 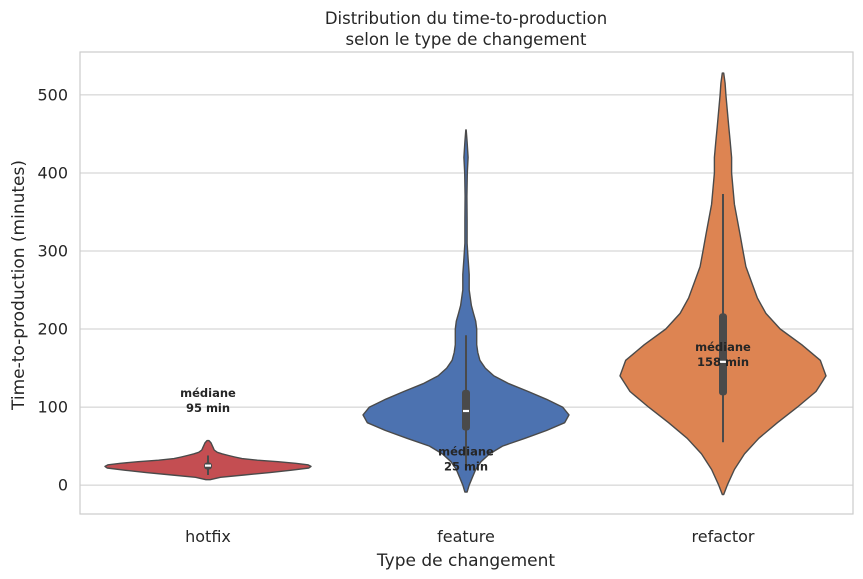 What do you see at coordinates (466, 467) in the screenshot?
I see `annotation-value: 25 min` at bounding box center [466, 467].